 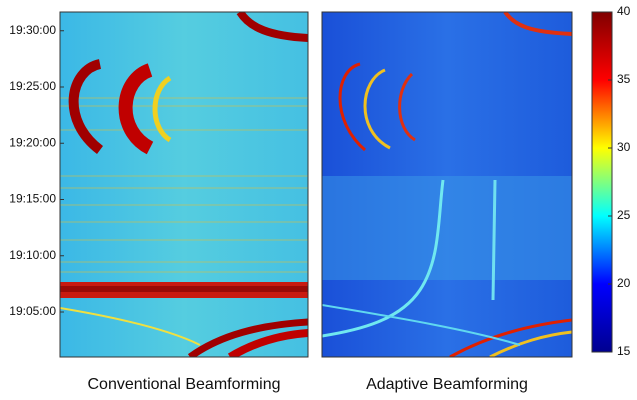 What do you see at coordinates (624, 79) in the screenshot?
I see `colorbar-tick-label: 35` at bounding box center [624, 79].